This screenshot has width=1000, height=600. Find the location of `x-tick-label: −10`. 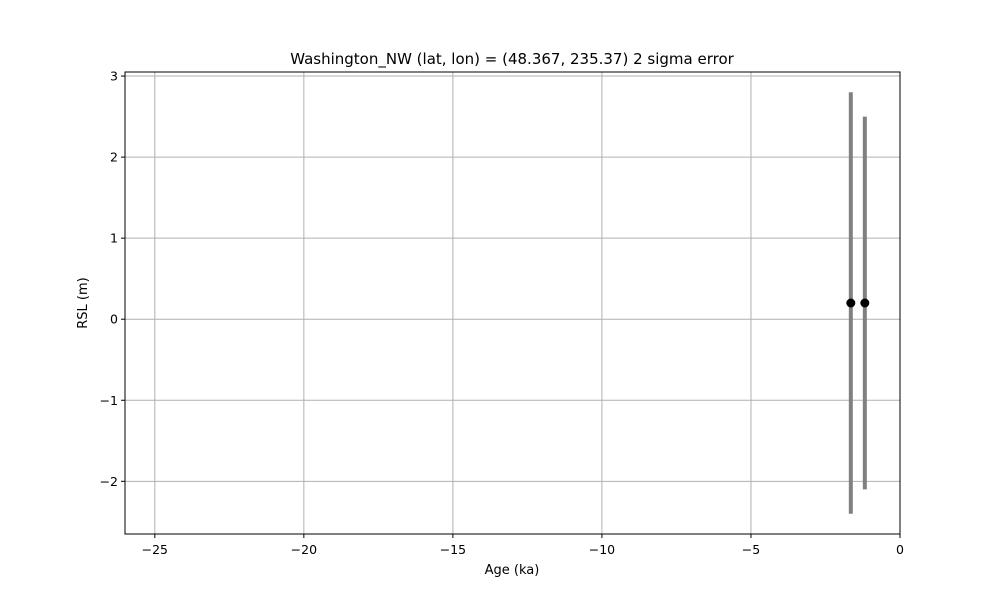

x-tick-label: −10 is located at coordinates (602, 549).